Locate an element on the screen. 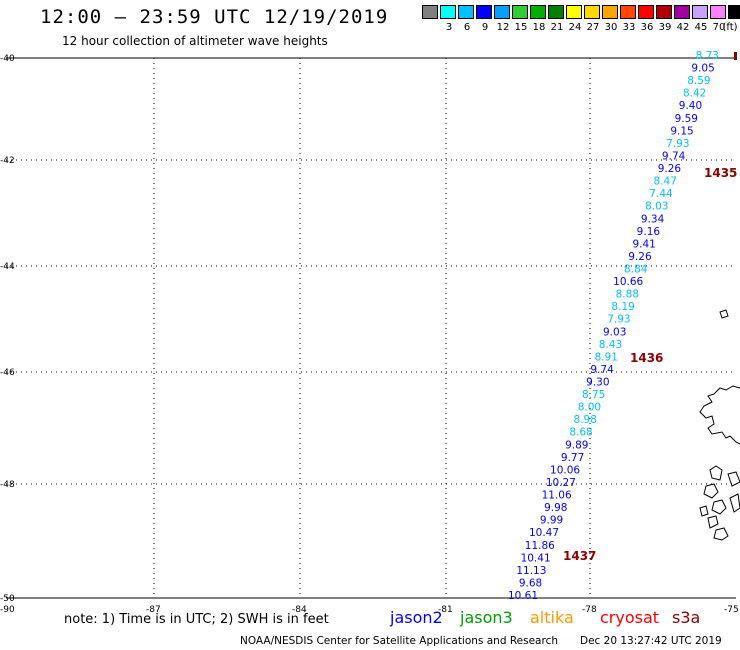 Image resolution: width=740 pixels, height=650 pixels. wave-height-label: 9.89 is located at coordinates (576, 445).